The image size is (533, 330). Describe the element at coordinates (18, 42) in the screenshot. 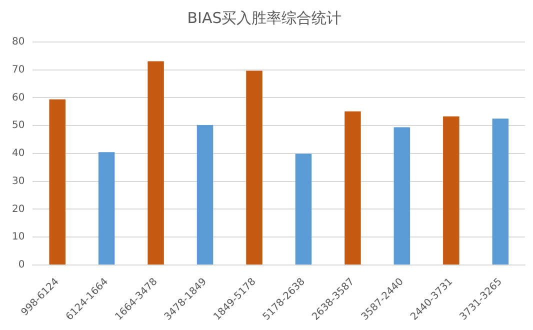

I see `y-tick-label: 80` at that location.